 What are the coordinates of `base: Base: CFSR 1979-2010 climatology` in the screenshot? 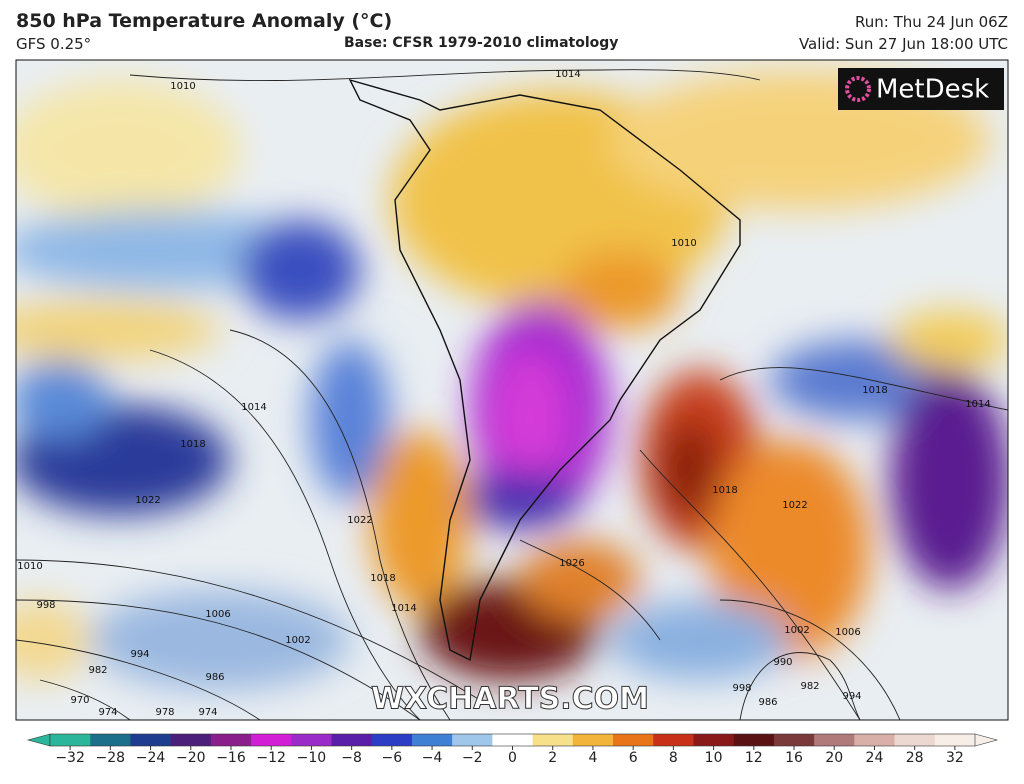 It's located at (481, 43).